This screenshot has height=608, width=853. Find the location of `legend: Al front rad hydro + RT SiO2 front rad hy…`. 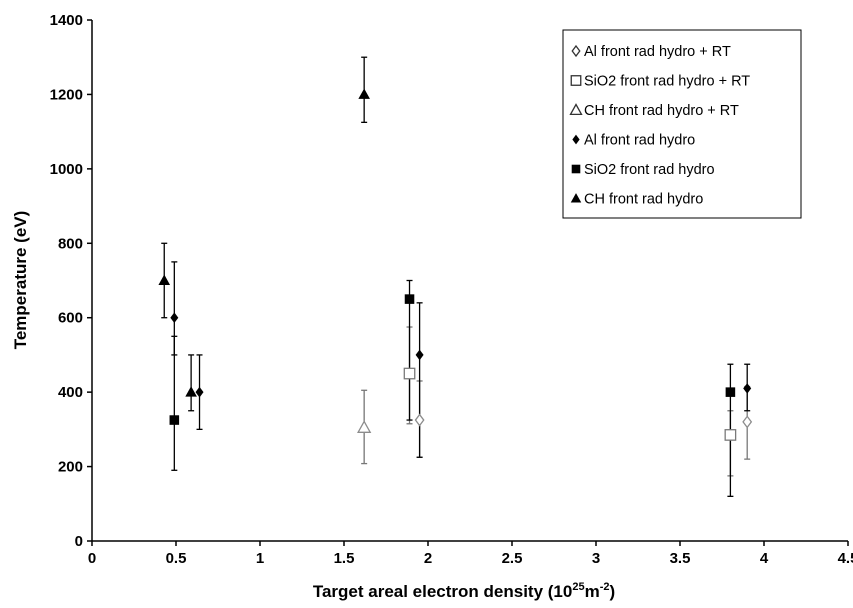

legend: Al front rad hydro + RT SiO2 front rad hy… is located at coordinates (682, 124).